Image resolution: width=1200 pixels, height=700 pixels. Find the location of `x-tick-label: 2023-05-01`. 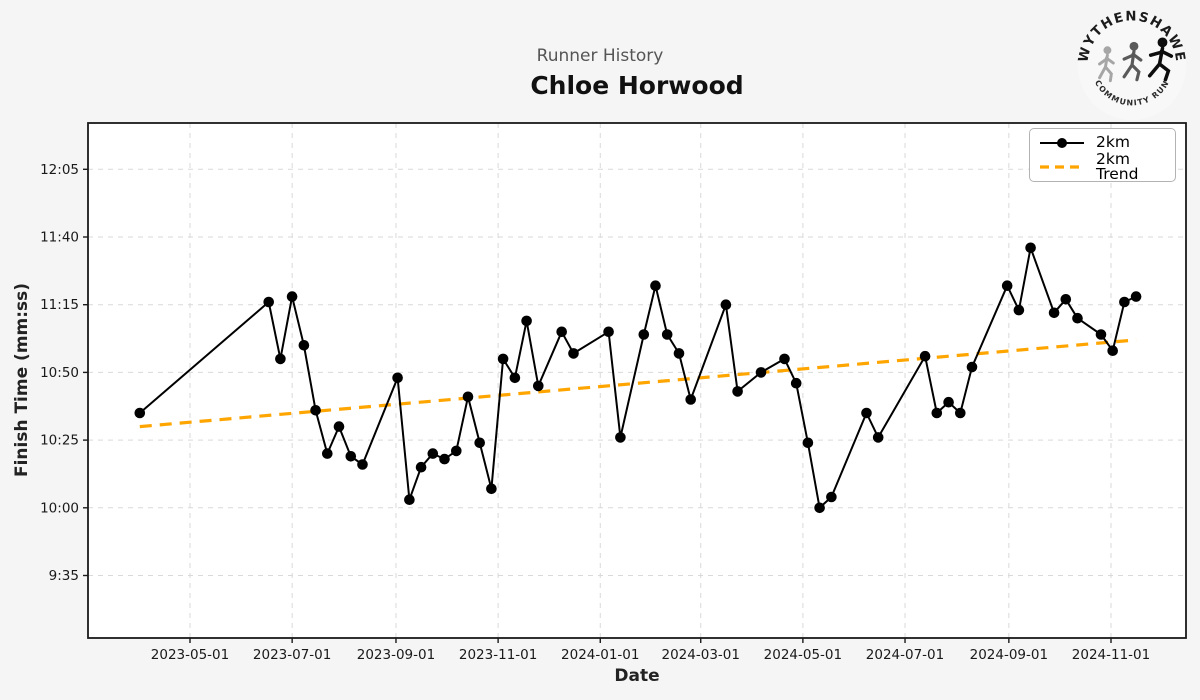

x-tick-label: 2023-05-01 is located at coordinates (190, 655).